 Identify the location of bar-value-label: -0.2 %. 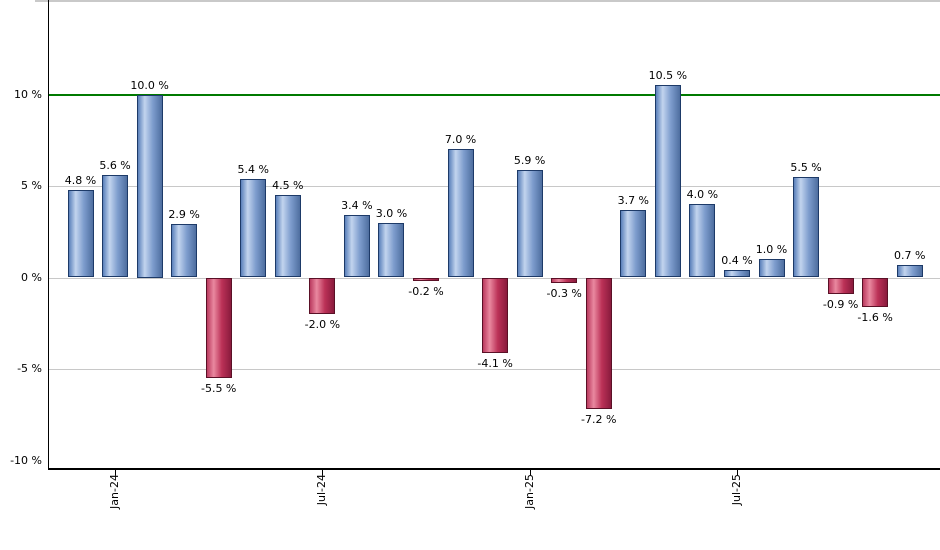
(426, 292).